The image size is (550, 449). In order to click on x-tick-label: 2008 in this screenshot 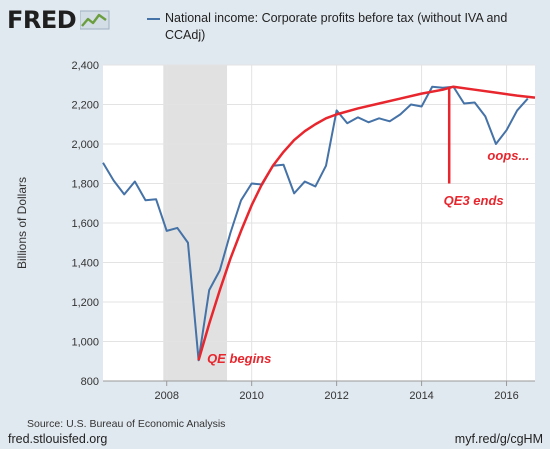, I will do `click(166, 396)`.